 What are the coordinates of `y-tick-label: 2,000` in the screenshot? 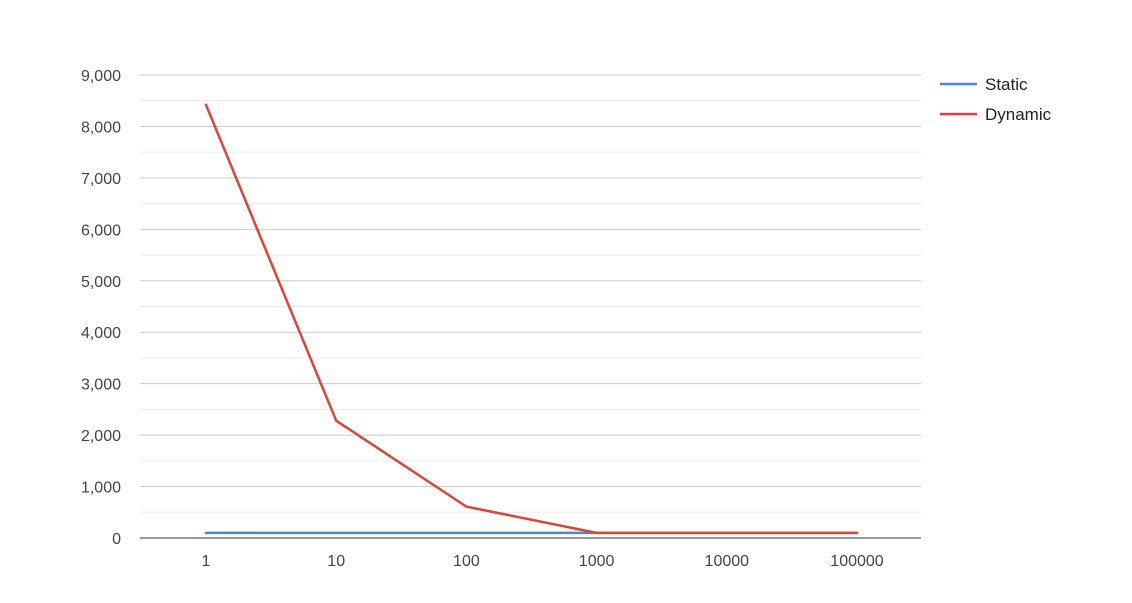 It's located at (101, 436).